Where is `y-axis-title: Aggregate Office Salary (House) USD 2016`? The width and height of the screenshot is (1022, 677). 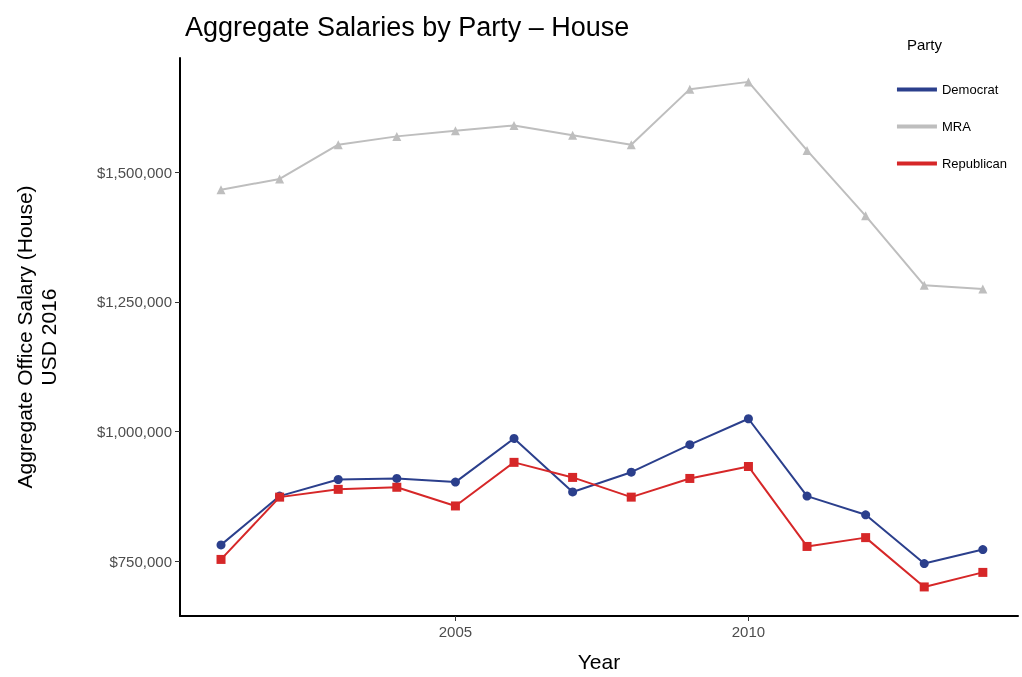
y-axis-title: Aggregate Office Salary (House) USD 2016 is located at coordinates (36, 337).